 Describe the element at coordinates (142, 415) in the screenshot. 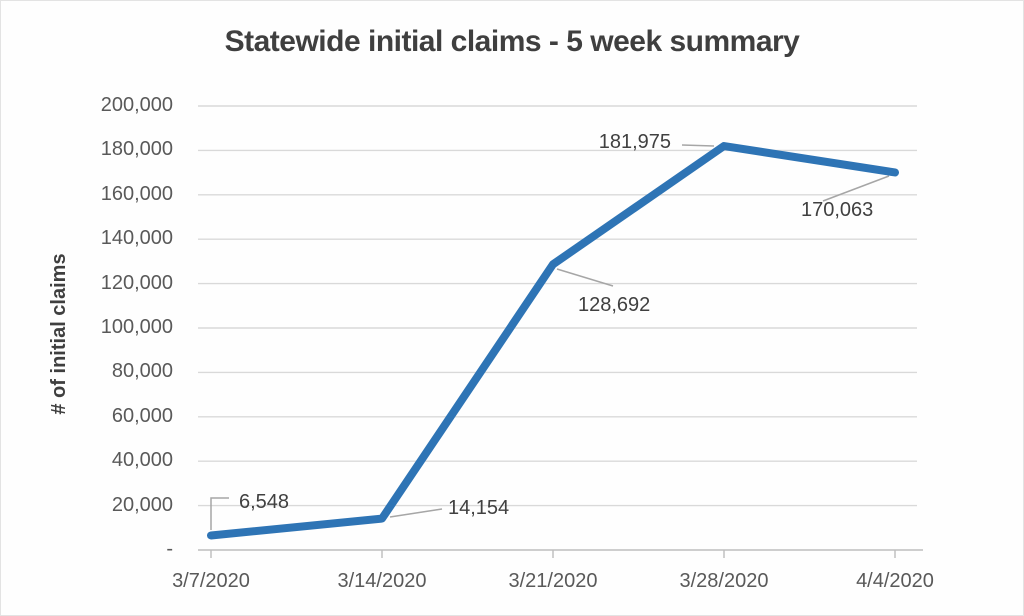

I see `y-tick-label: 60,000` at that location.